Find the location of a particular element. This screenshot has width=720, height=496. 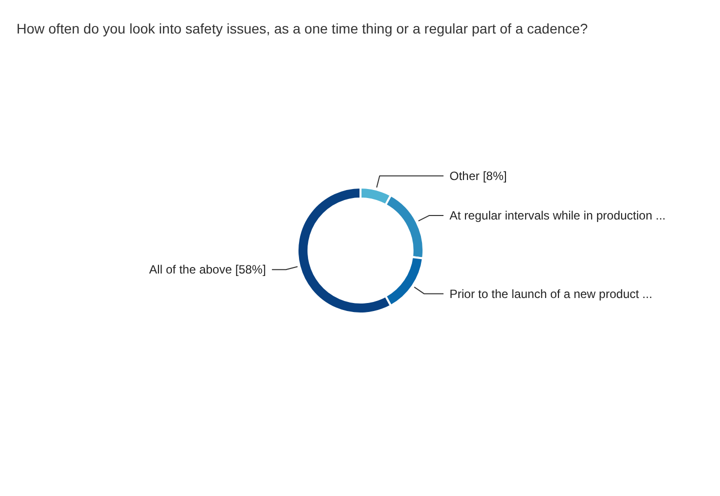

chart-title: How often do you look into safety issues, as a one time thing or a regular part of a cadence? is located at coordinates (302, 28).